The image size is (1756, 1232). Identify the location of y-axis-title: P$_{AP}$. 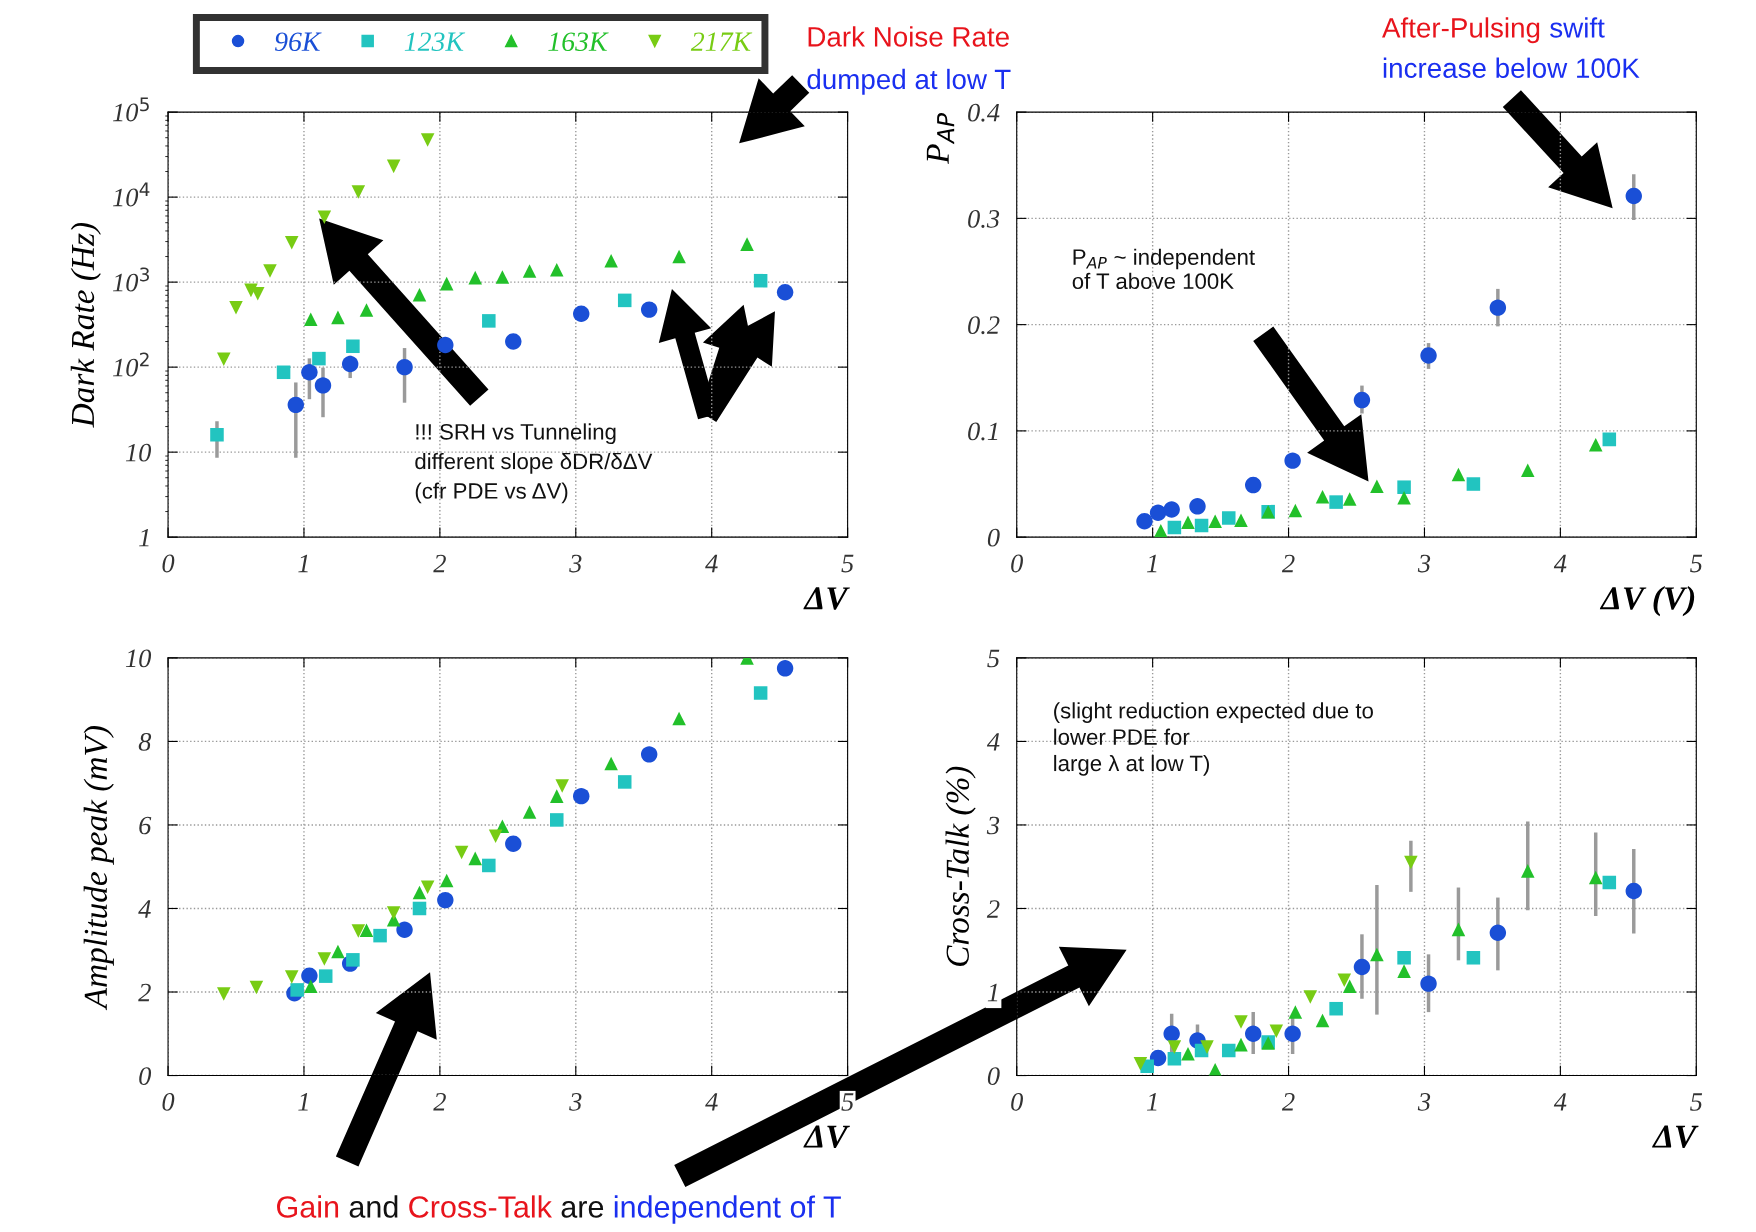
(940, 138).